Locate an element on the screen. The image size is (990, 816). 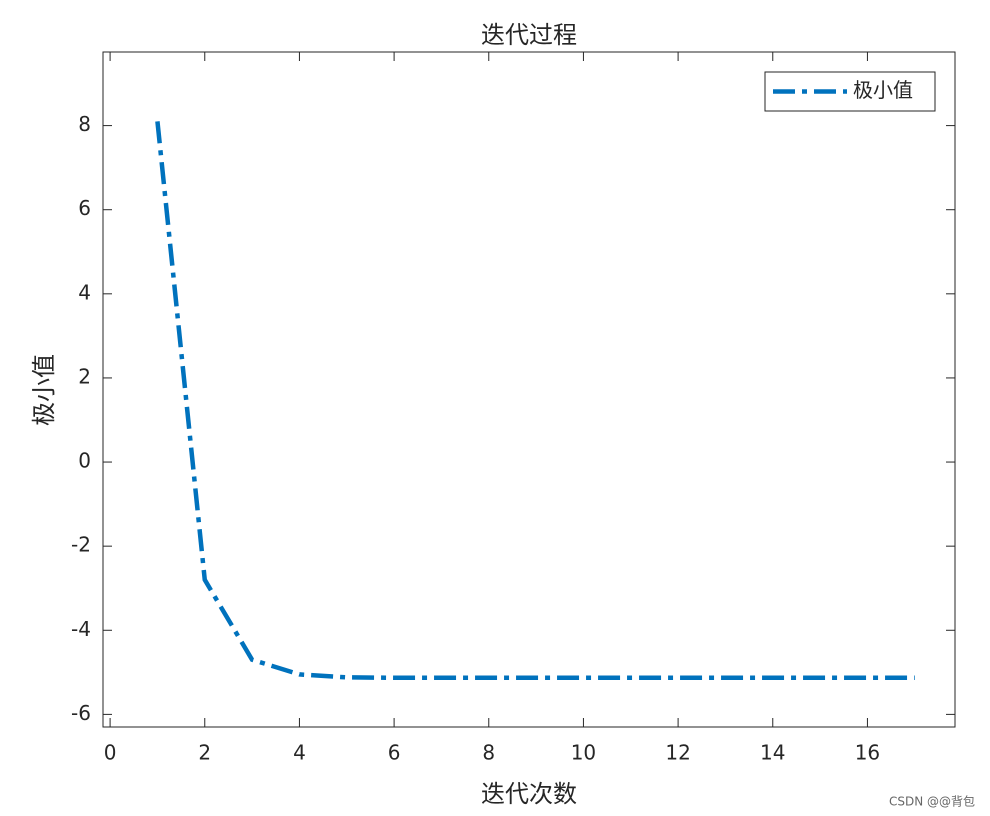
y-tick-label: 4 is located at coordinates (84, 292).